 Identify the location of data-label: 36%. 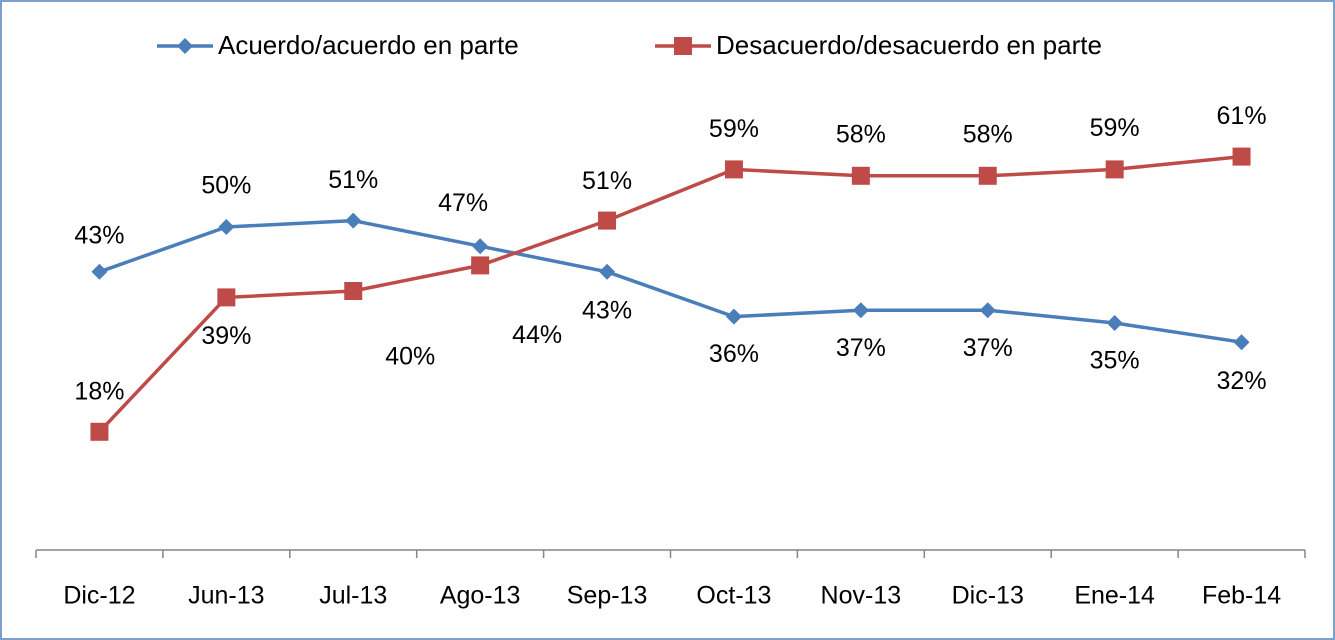
(734, 354).